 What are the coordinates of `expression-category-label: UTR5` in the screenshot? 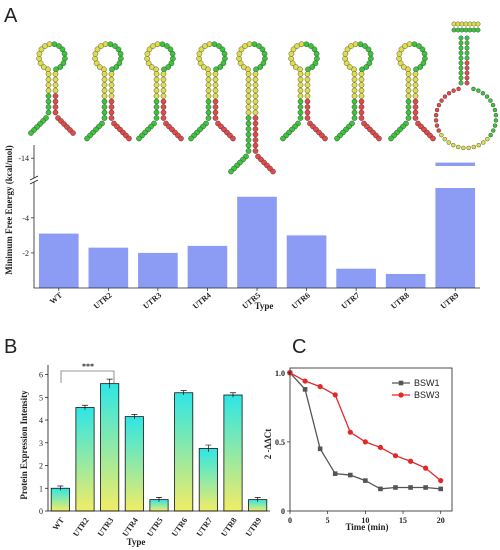 It's located at (154, 527).